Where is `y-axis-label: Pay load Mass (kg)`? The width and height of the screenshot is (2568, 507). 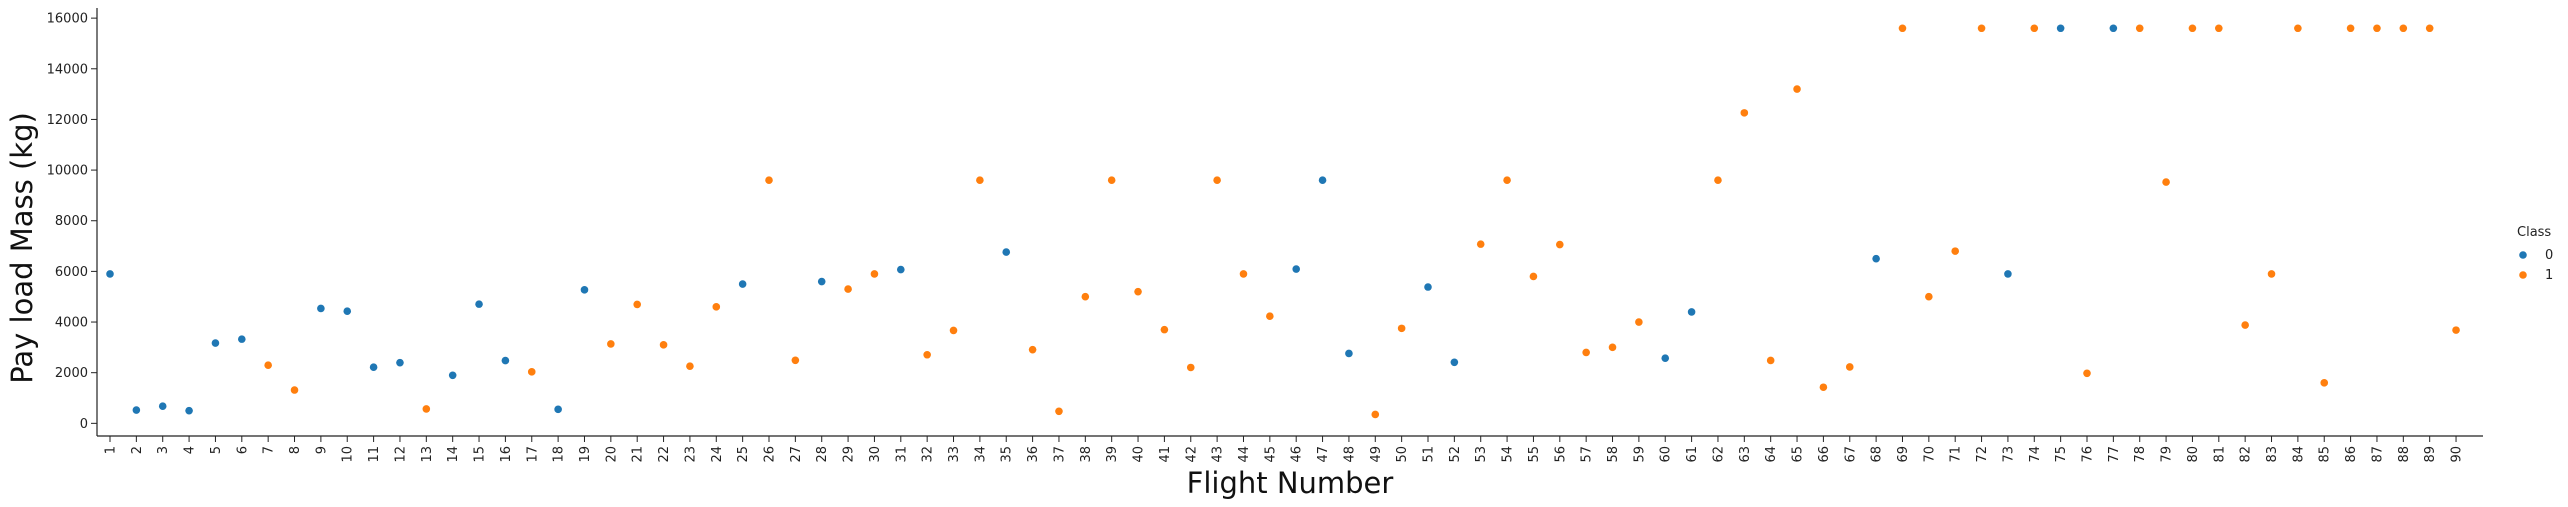
y-axis-label: Pay load Mass (kg) is located at coordinates (22, 248).